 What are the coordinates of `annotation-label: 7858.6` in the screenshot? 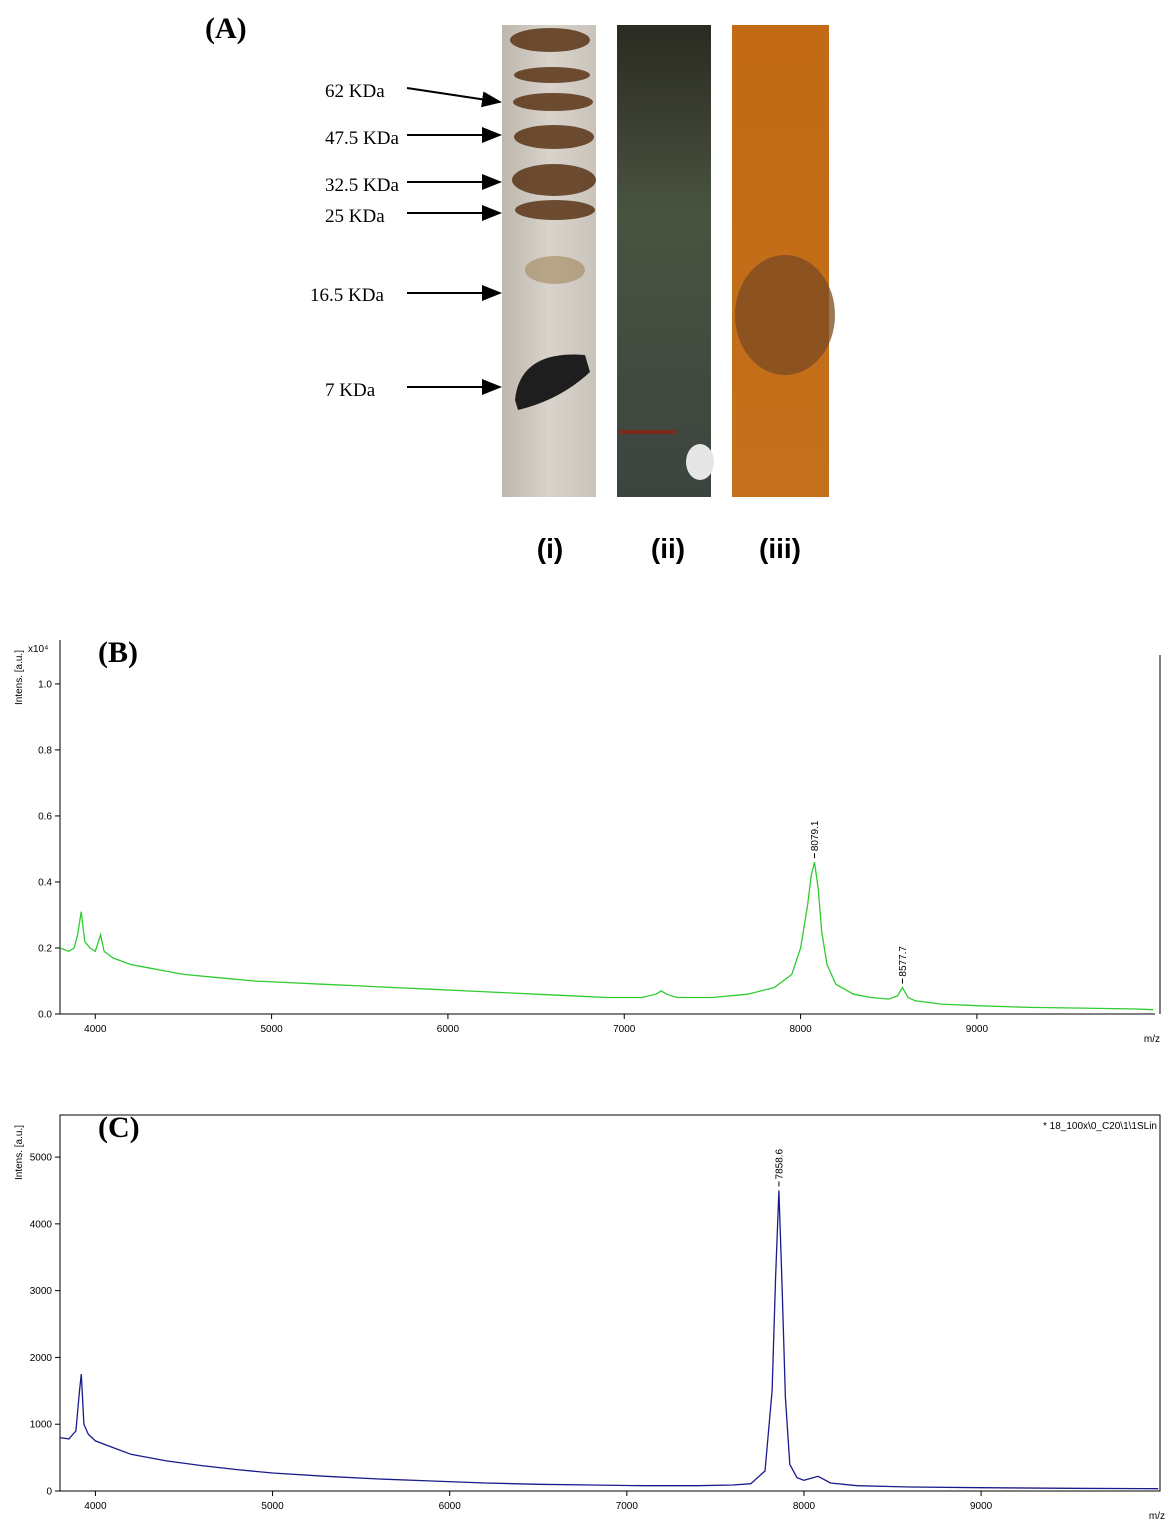 It's located at (779, 1163).